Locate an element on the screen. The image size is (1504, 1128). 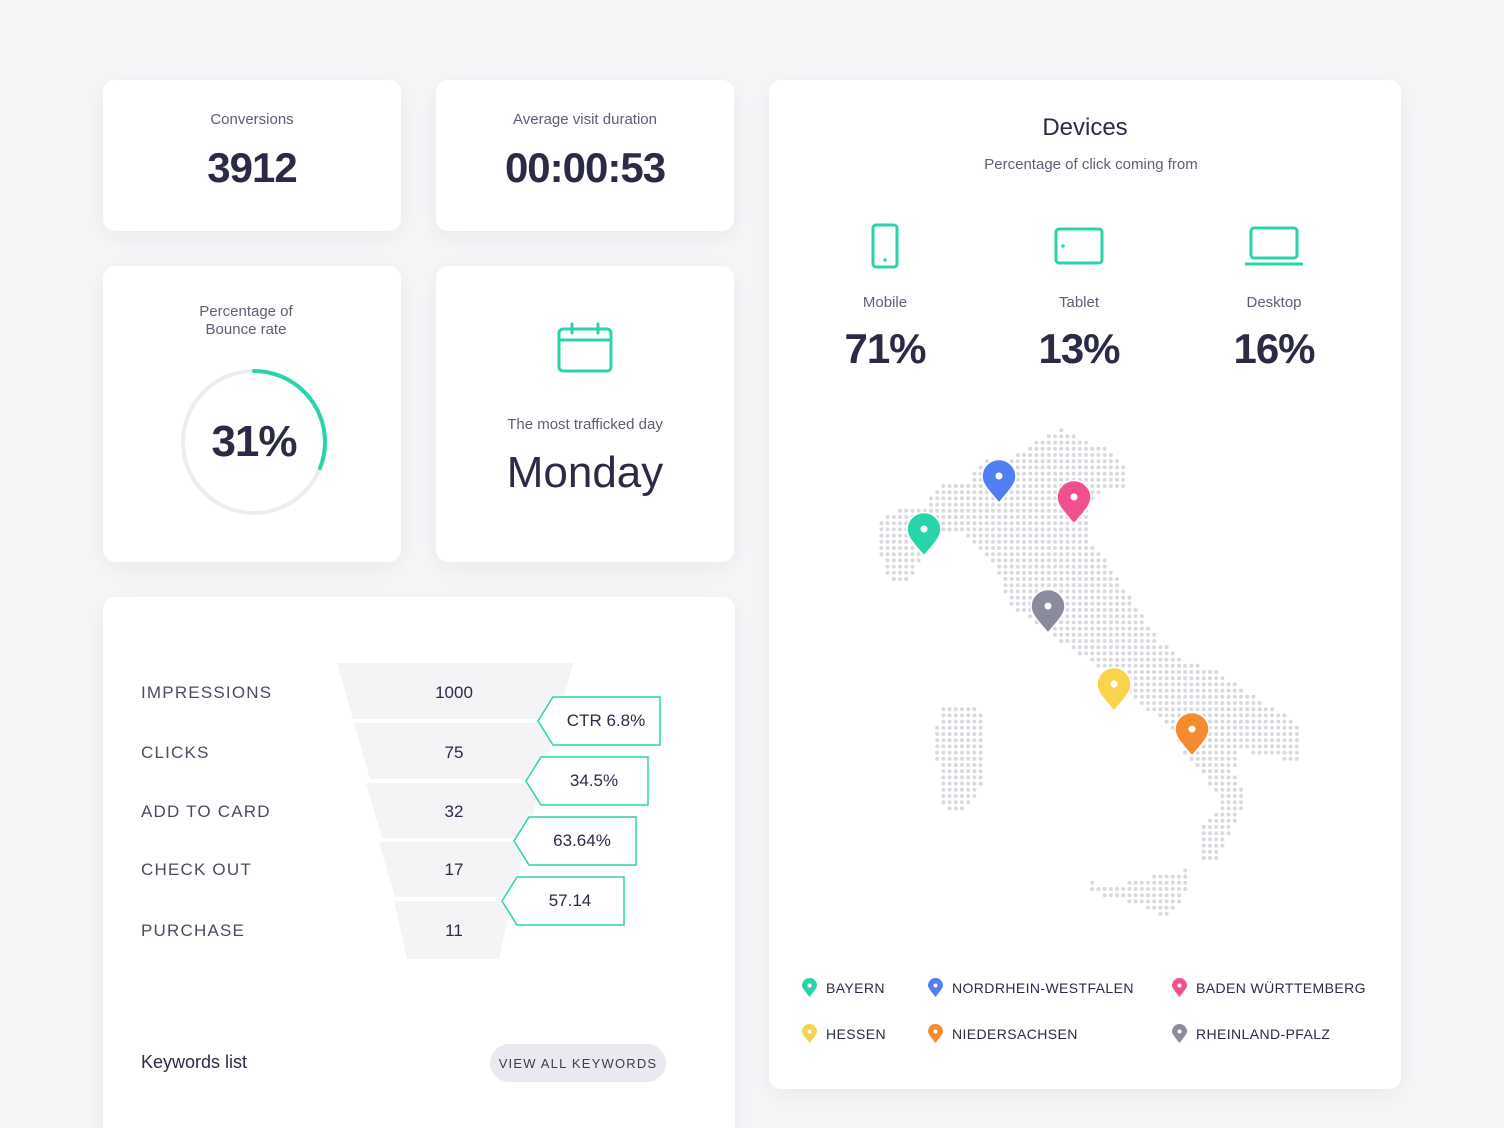
funnel-rate-value: CTR 6.8% is located at coordinates (606, 720).